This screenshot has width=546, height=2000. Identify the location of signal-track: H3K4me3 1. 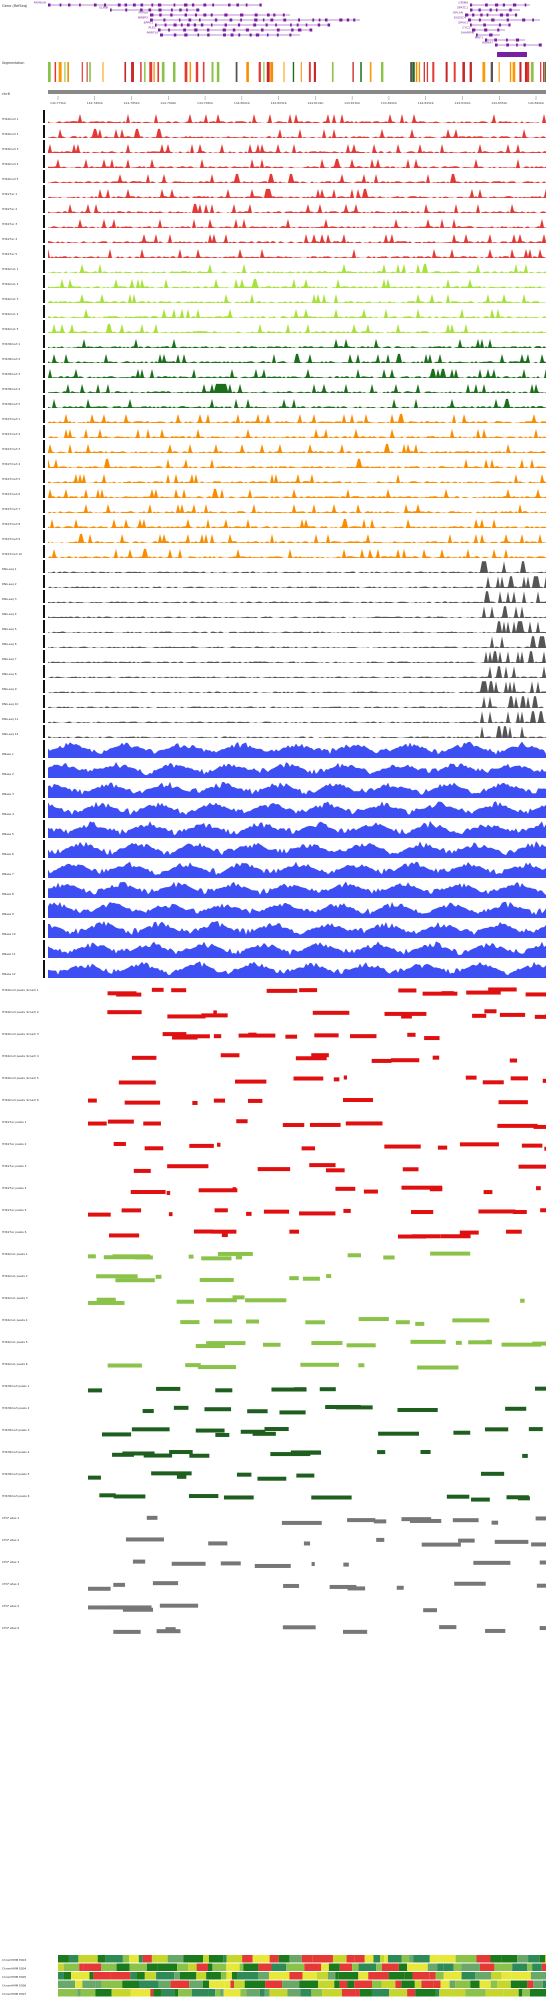
(274, 116).